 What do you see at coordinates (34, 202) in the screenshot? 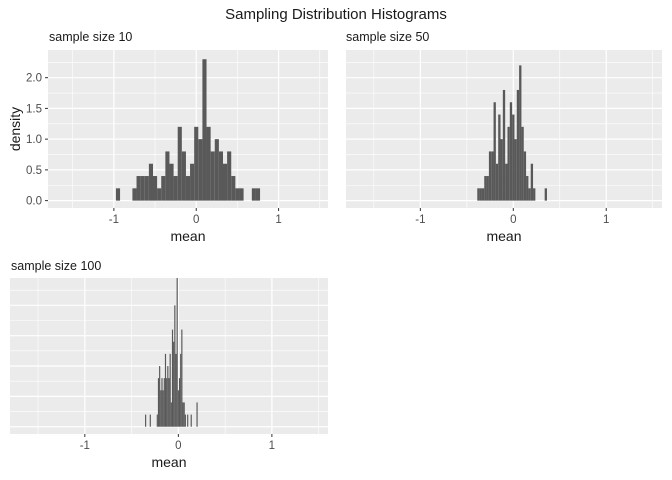
I see `y-tick-label: 0.0` at bounding box center [34, 202].